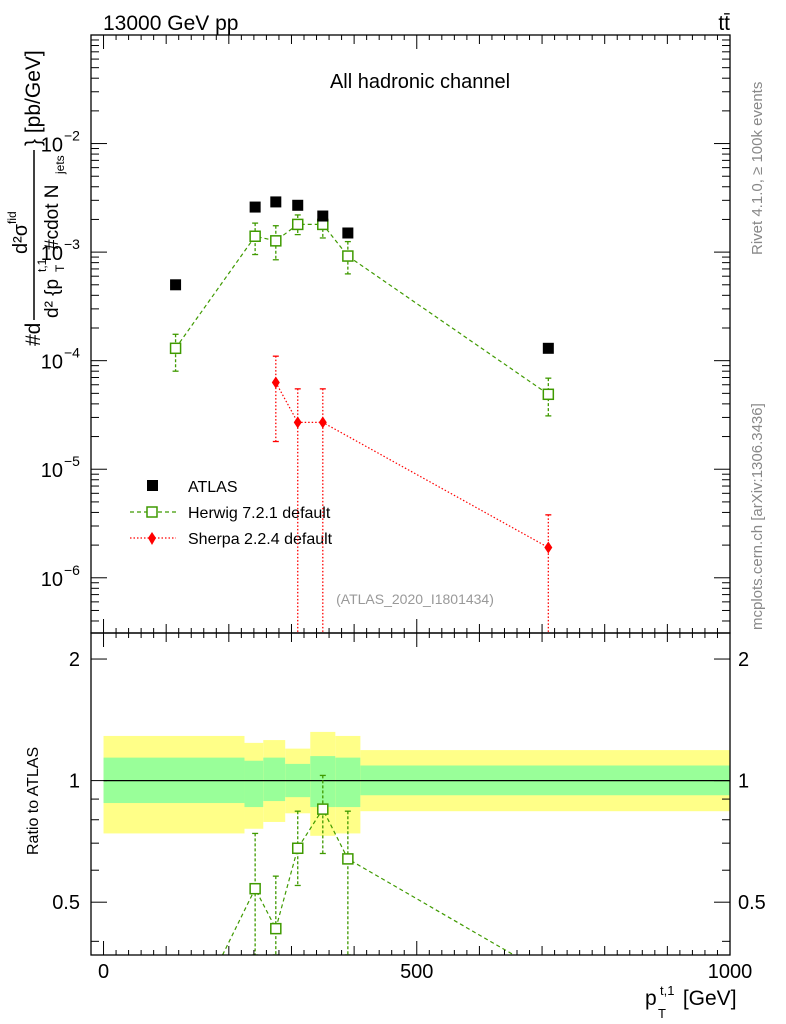  Describe the element at coordinates (667, 990) in the screenshot. I see `x-axis-label-sup: t,1` at that location.